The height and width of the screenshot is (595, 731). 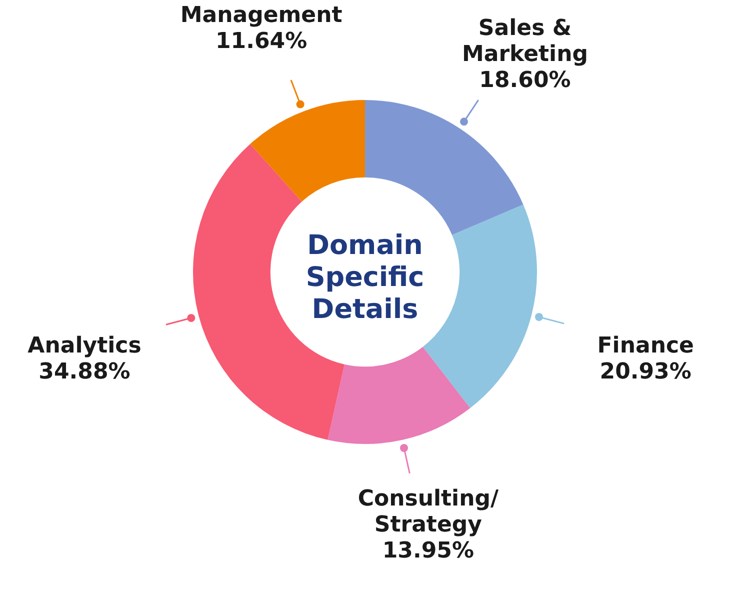 I want to click on data-label: 13.95%, so click(x=428, y=551).